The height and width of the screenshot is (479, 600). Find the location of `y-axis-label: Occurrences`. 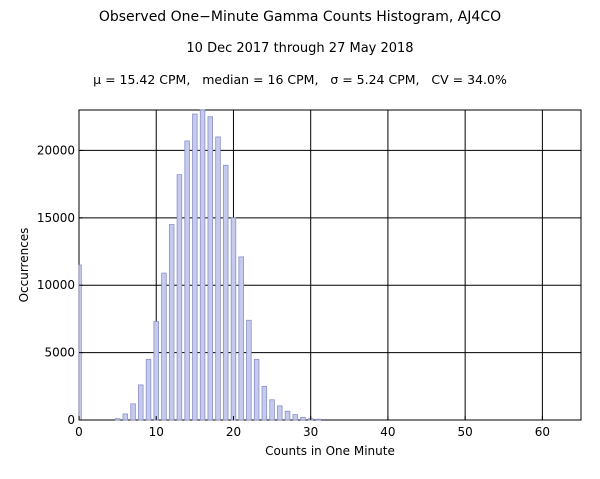

y-axis-label: Occurrences is located at coordinates (24, 265).